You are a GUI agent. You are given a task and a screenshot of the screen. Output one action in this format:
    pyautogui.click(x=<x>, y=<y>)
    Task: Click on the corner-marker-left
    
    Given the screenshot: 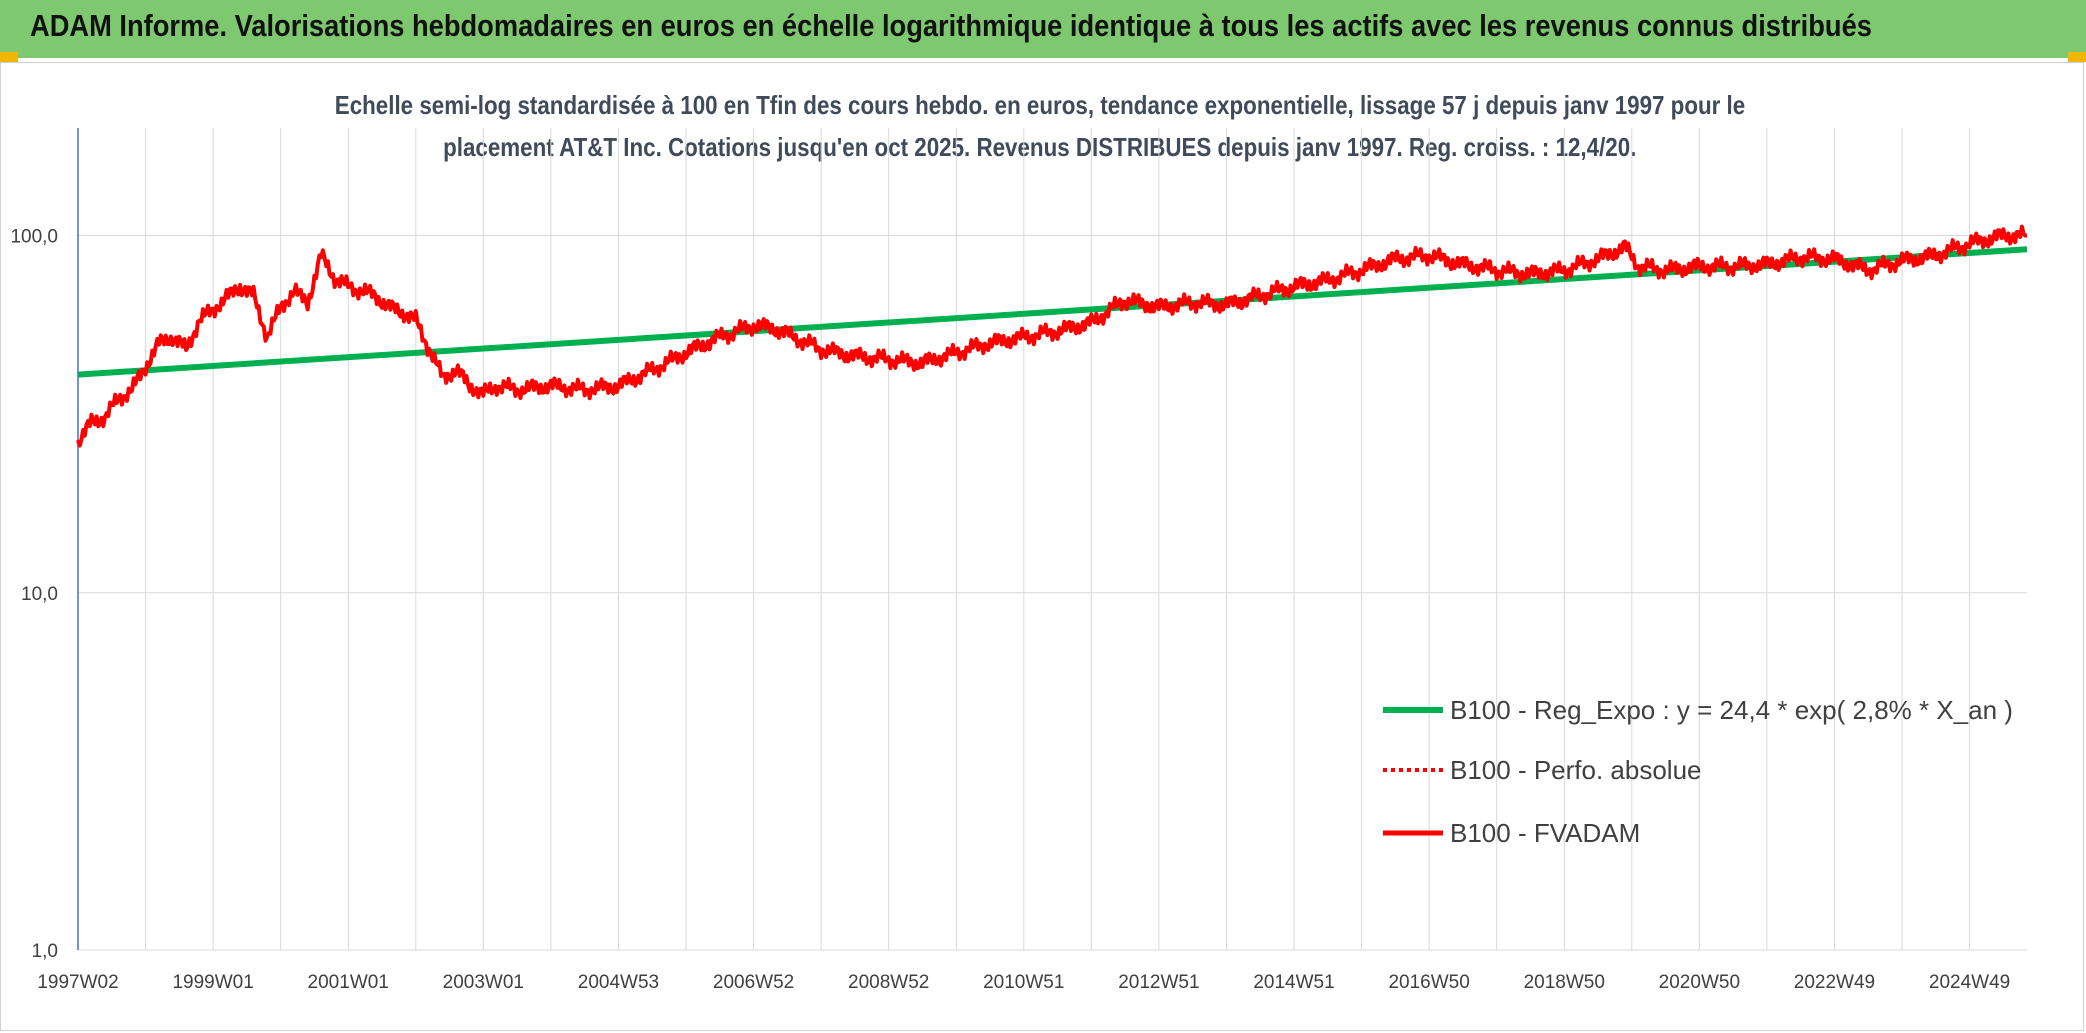 What is the action you would take?
    pyautogui.click(x=9, y=57)
    